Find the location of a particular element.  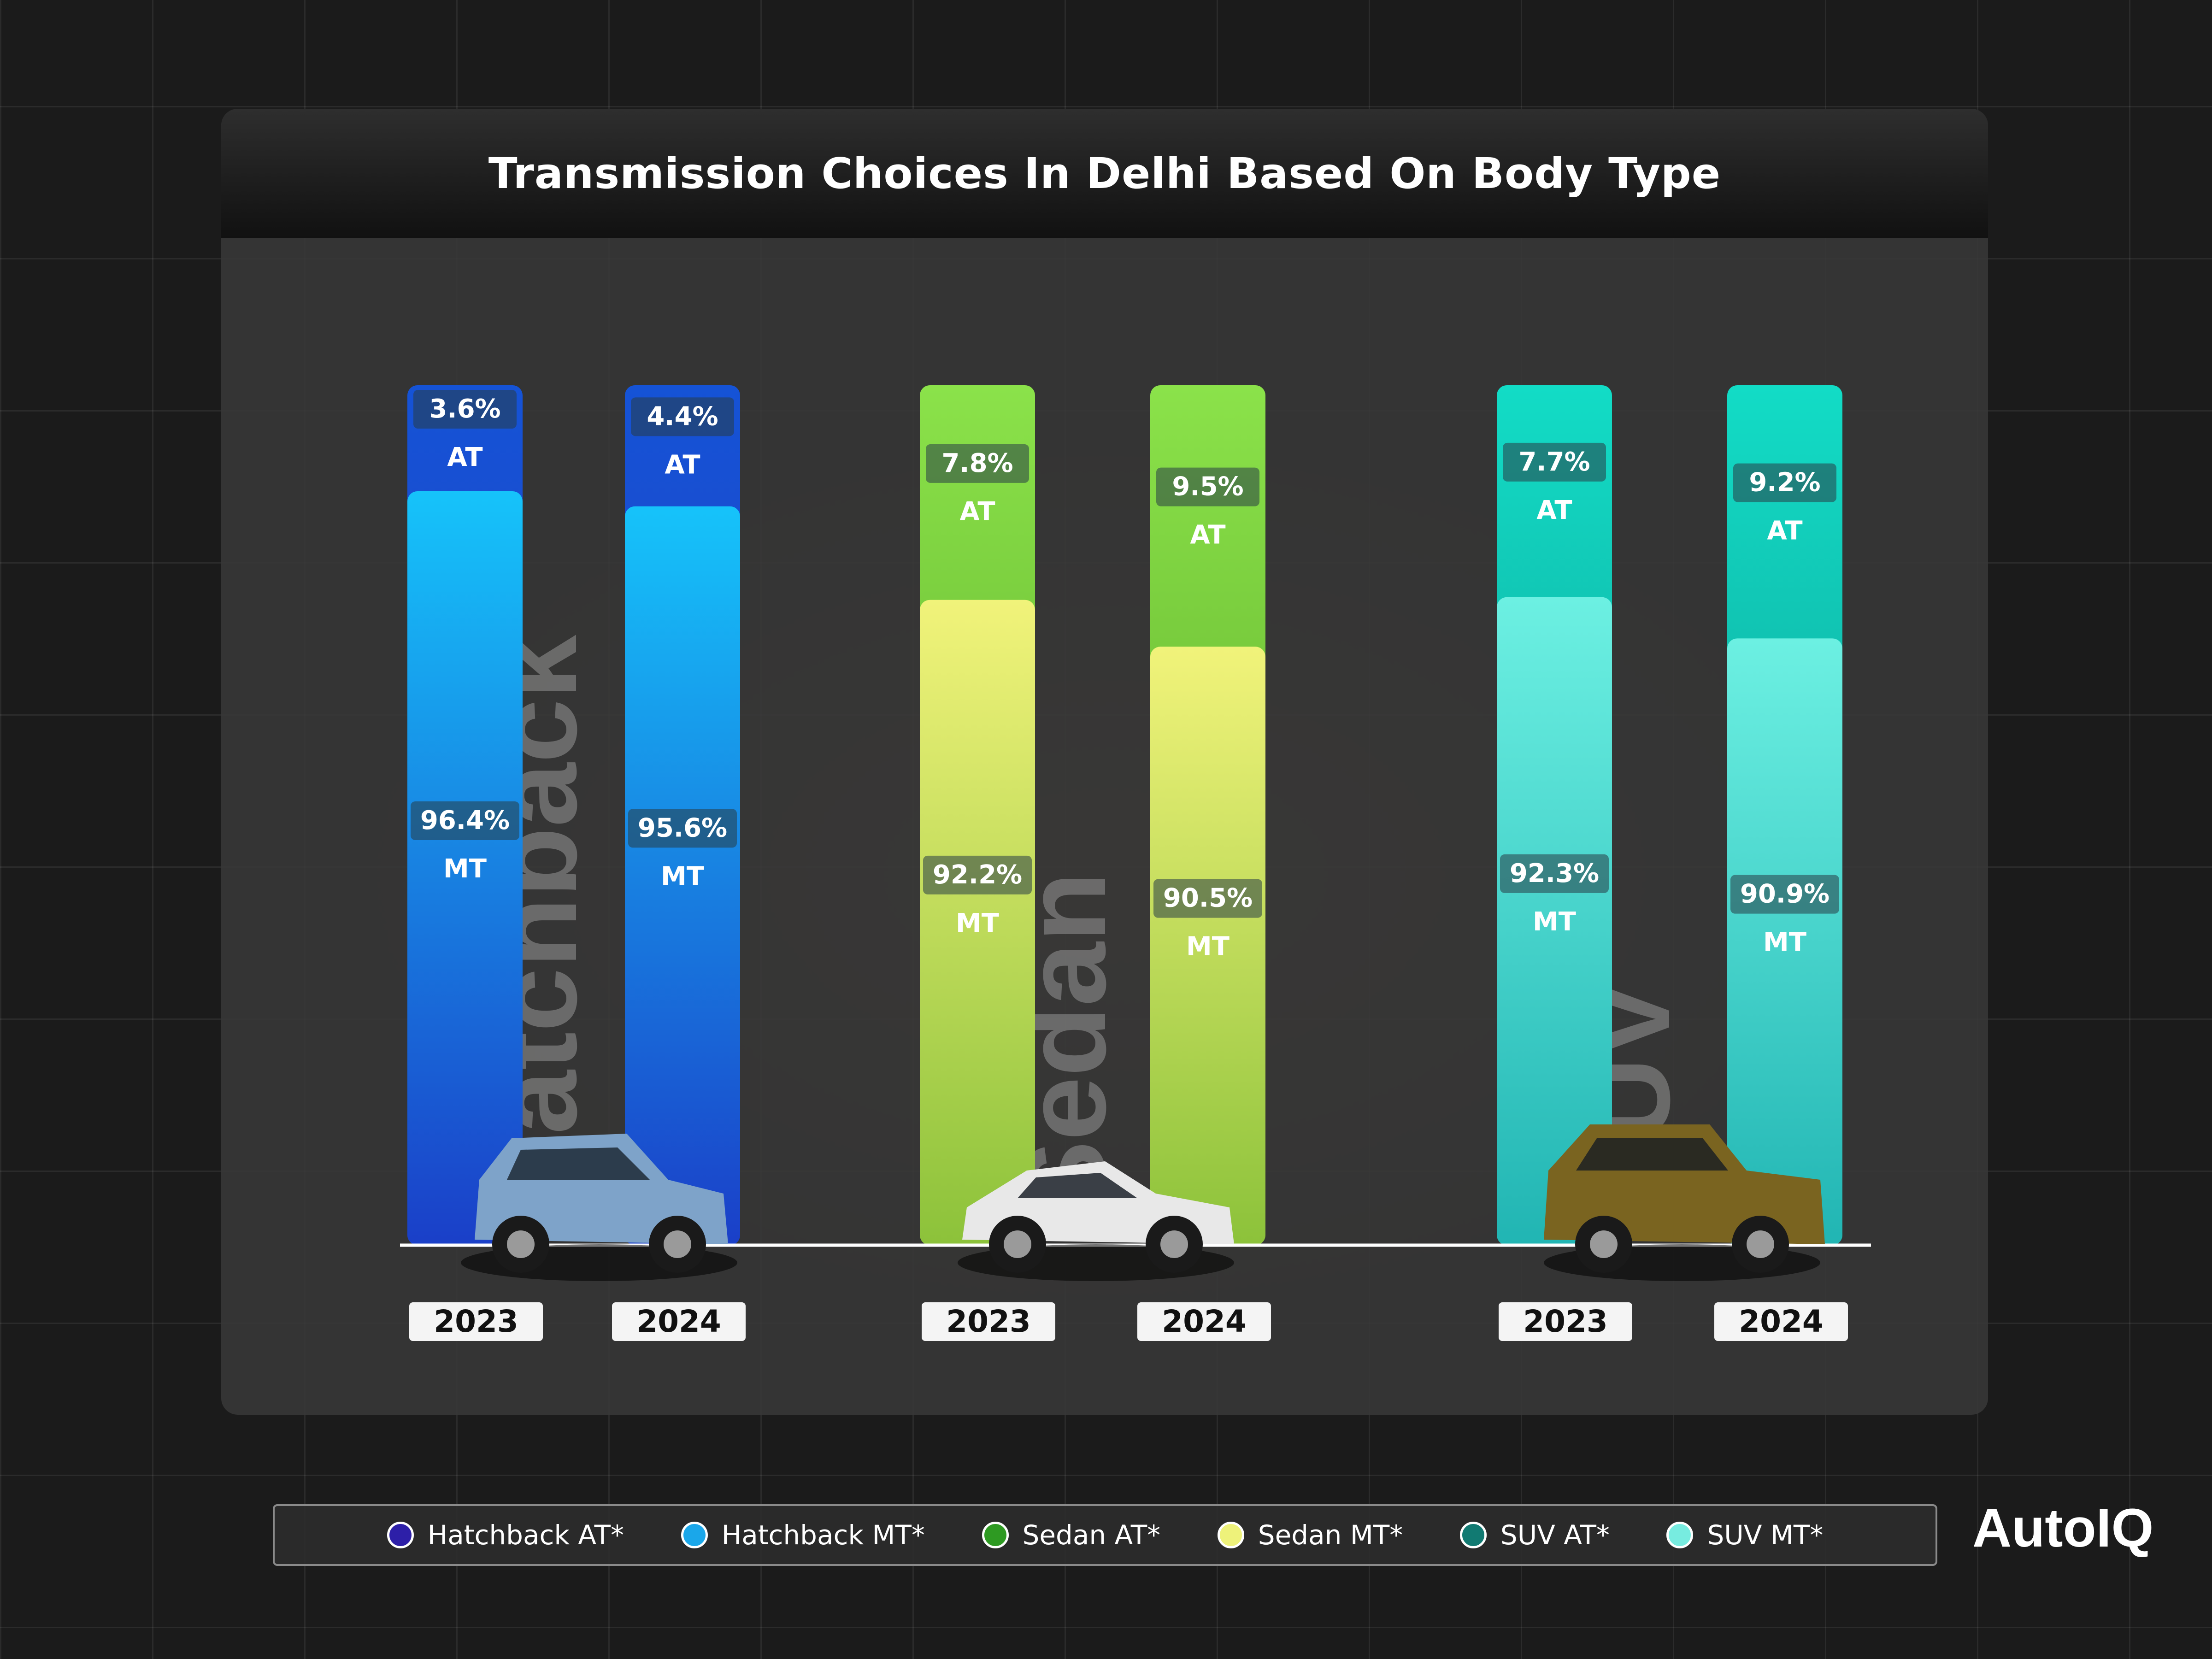

hatchback-2024-mt-bar is located at coordinates (682, 875).